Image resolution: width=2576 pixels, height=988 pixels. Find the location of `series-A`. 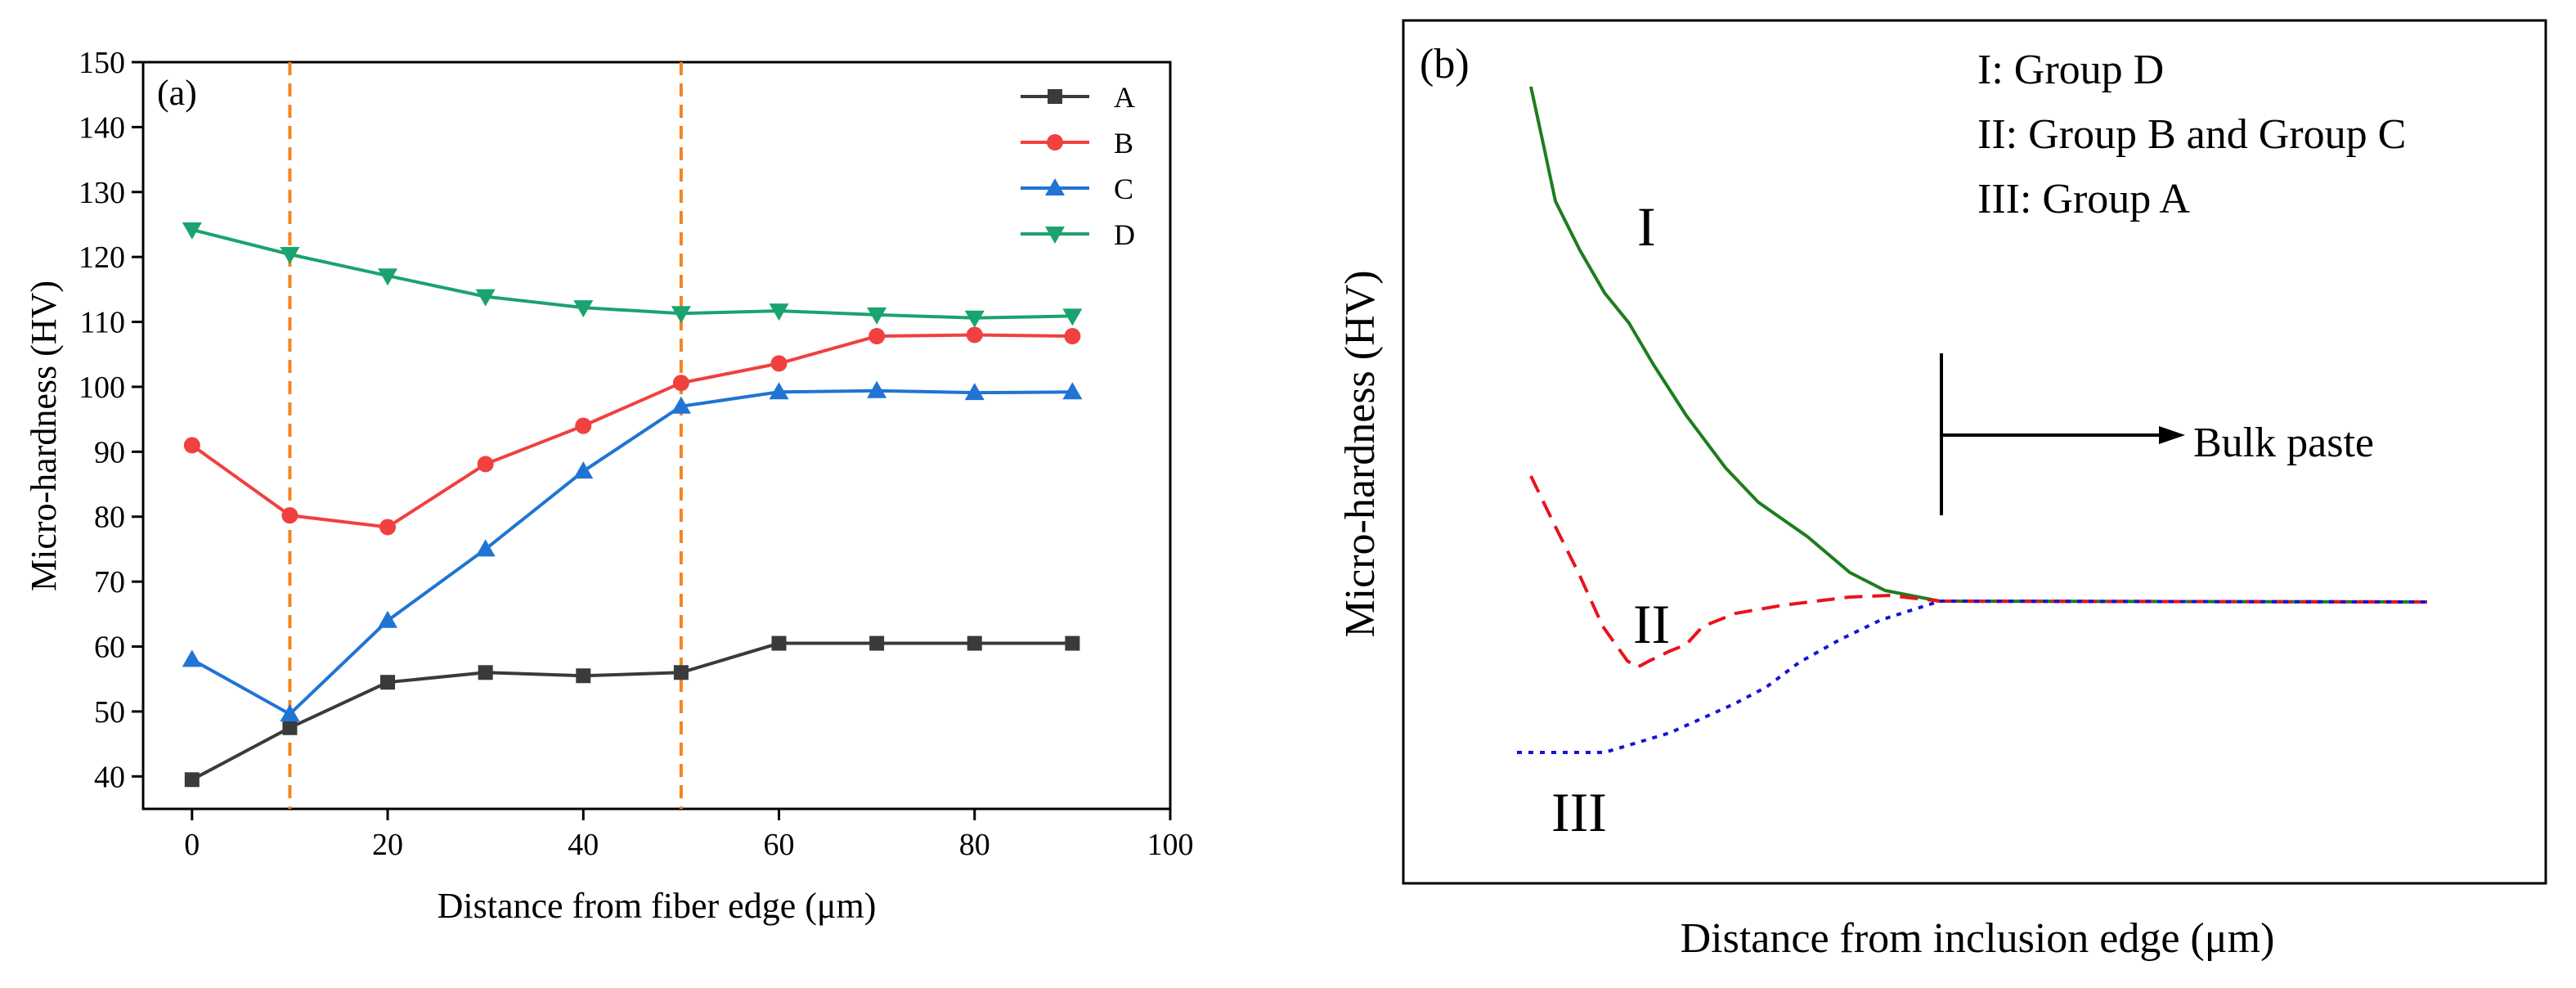

series-A is located at coordinates (632, 711).